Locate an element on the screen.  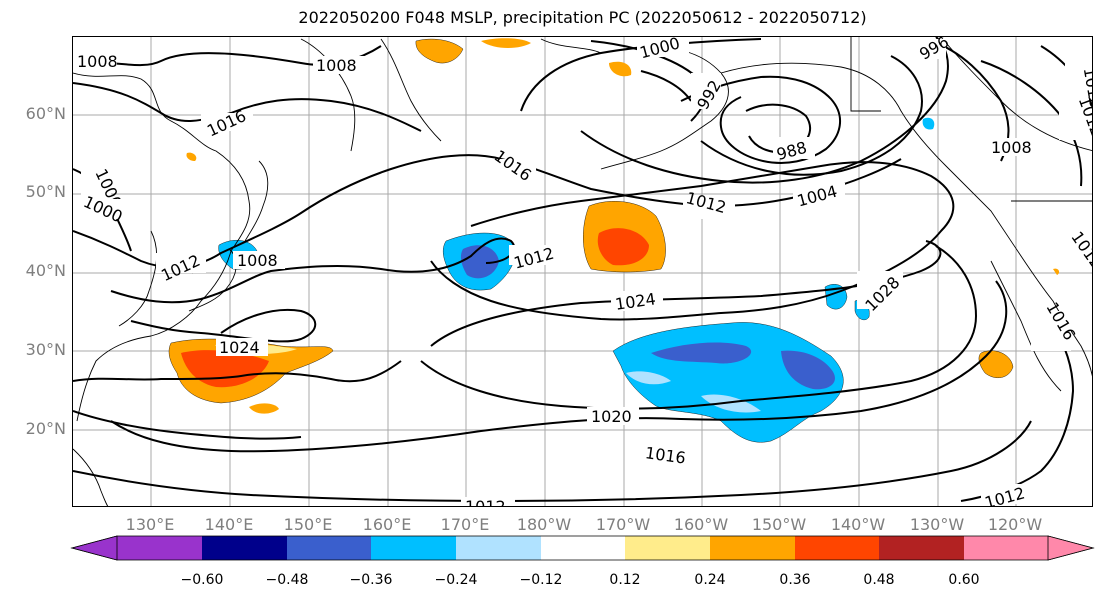
lat-label-50n: 50°N is located at coordinates (45, 191).